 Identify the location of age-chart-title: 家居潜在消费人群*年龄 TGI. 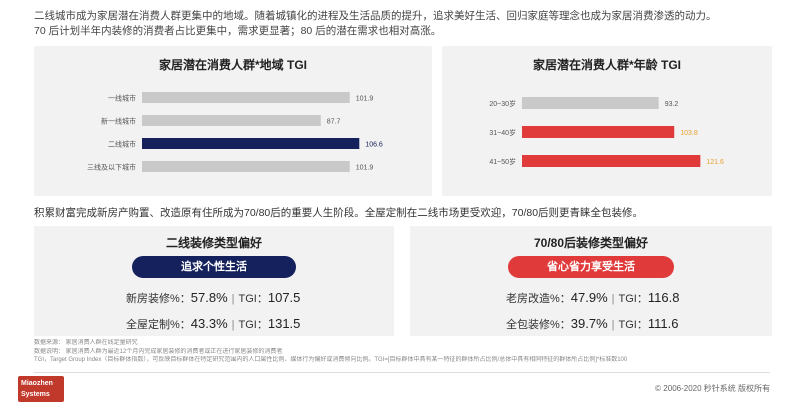
(606, 65).